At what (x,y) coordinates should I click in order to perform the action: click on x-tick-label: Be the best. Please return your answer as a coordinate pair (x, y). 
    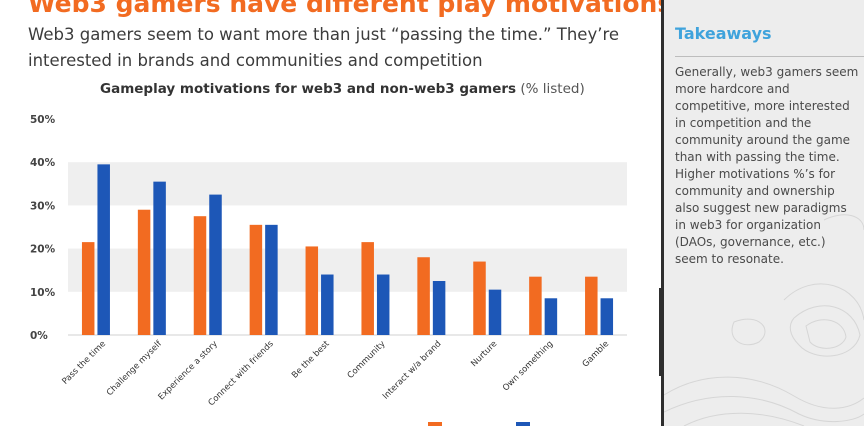
    Looking at the image, I should click on (311, 360).